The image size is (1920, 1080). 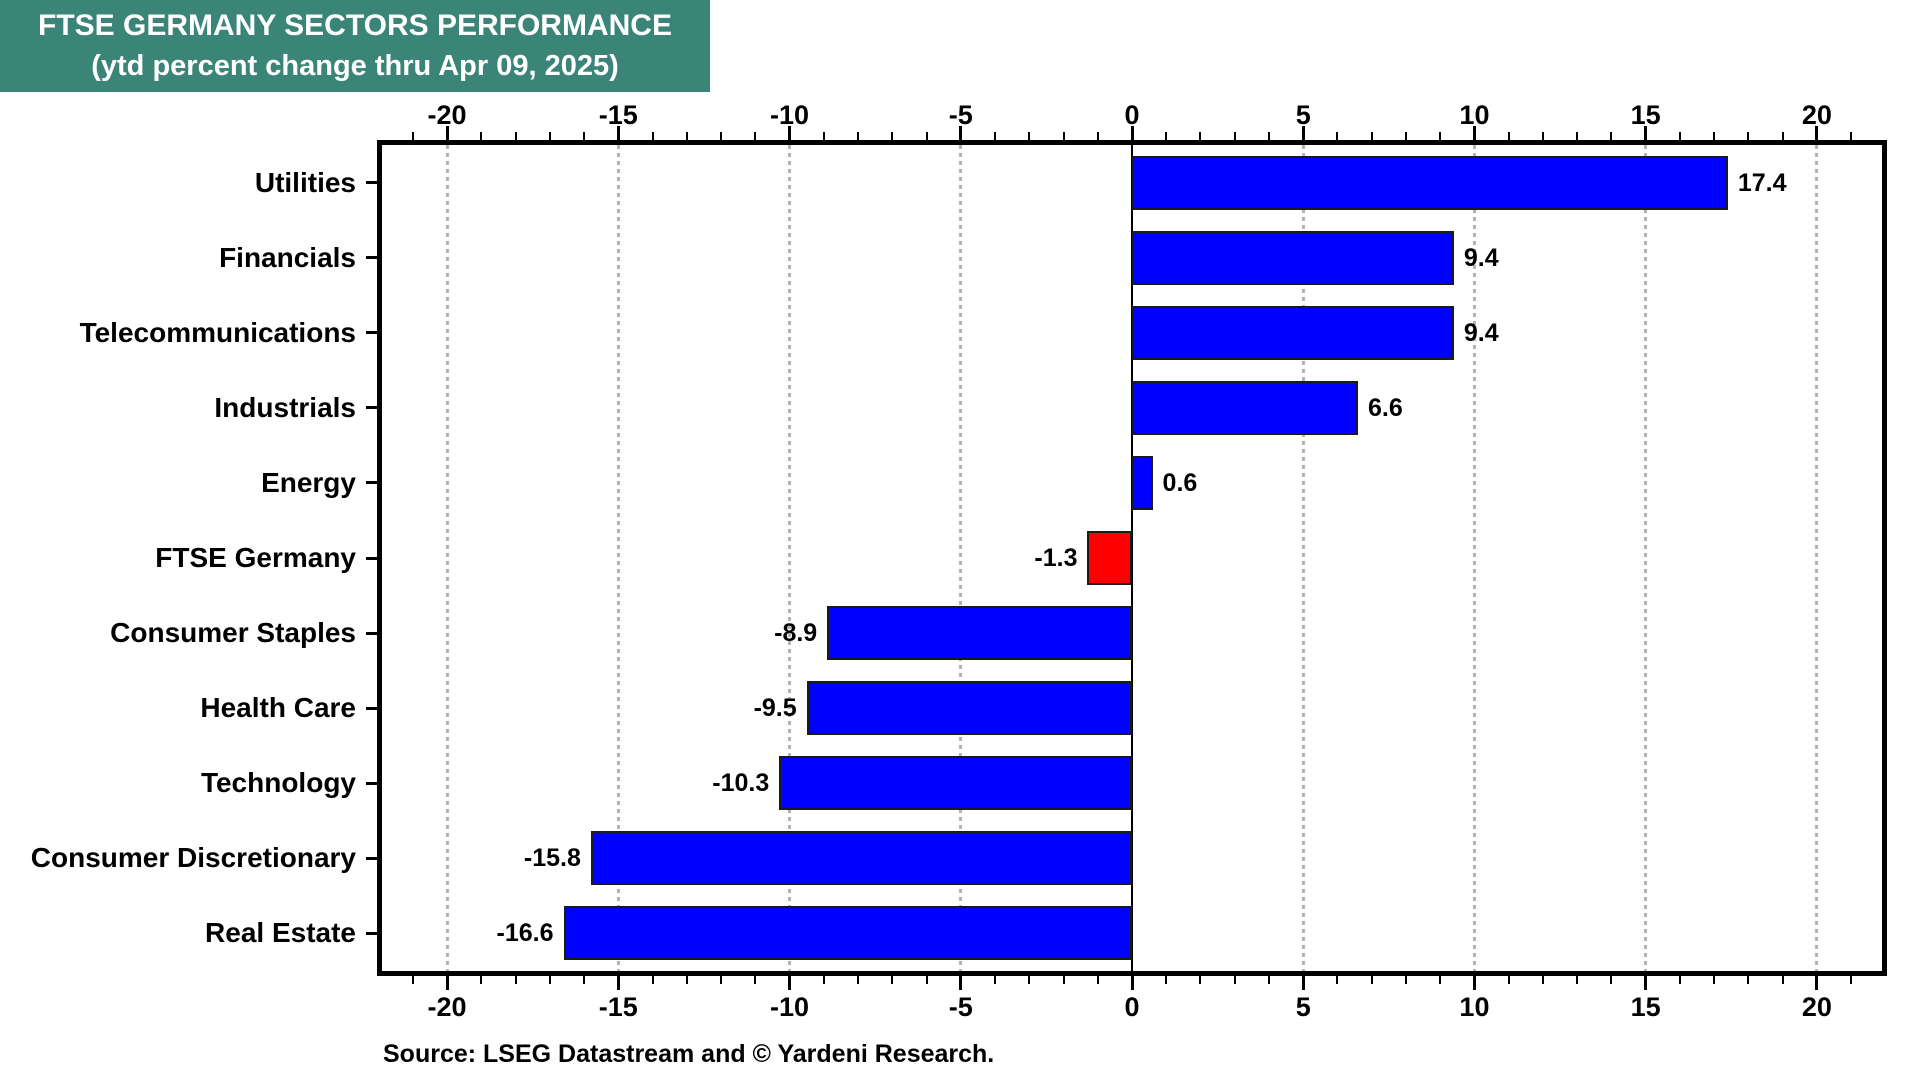 I want to click on bar-technology, so click(x=955, y=783).